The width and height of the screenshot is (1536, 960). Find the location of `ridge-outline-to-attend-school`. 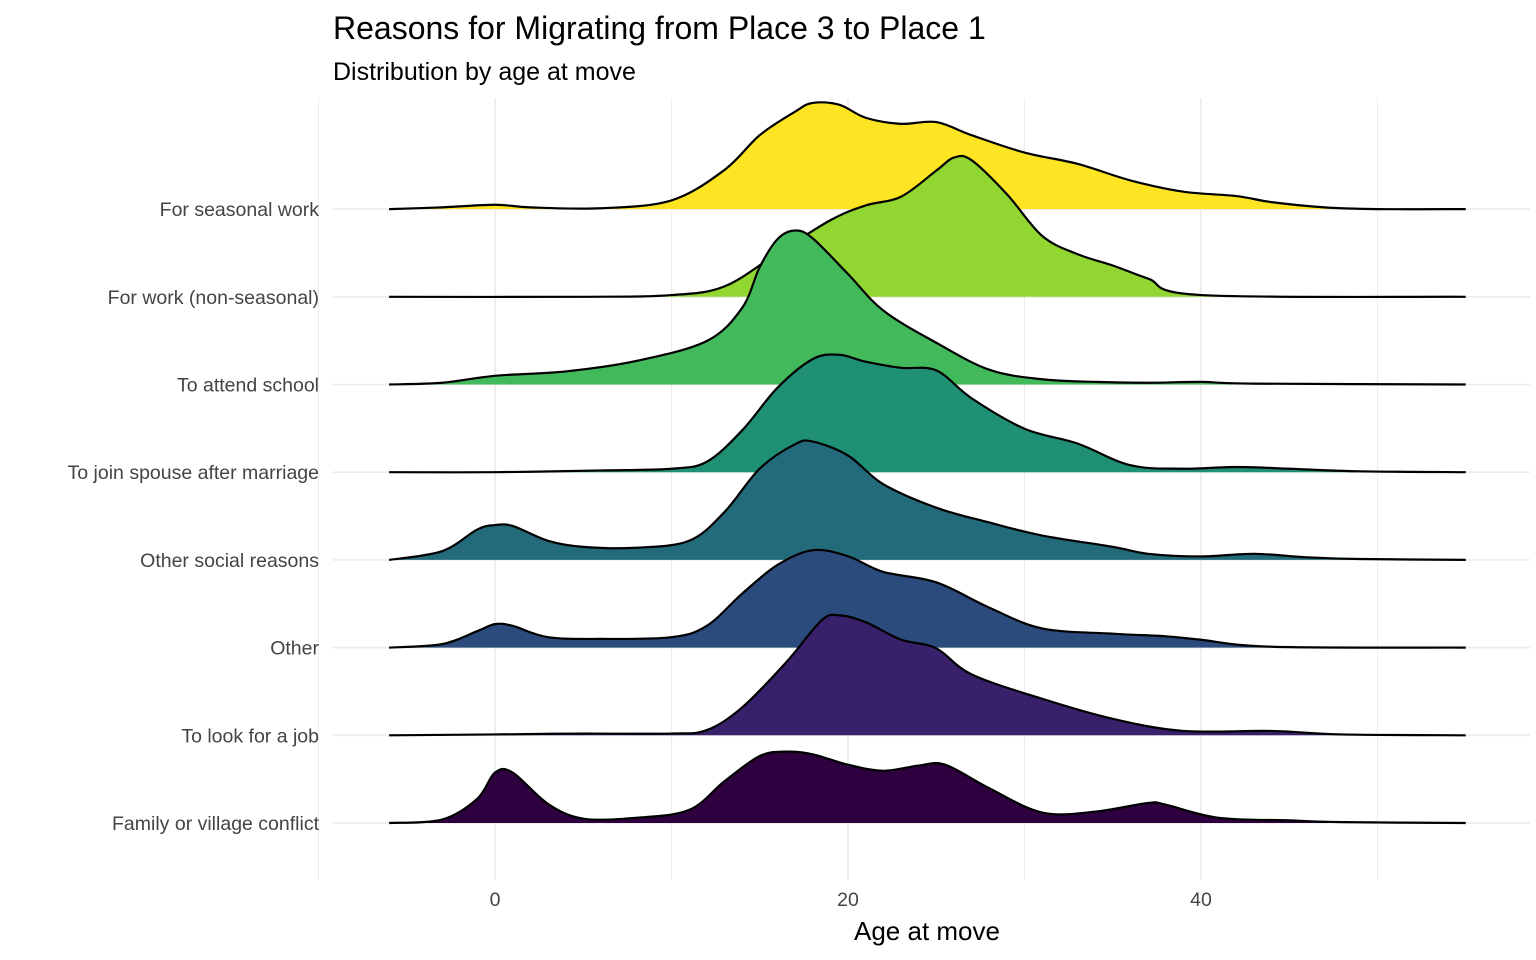

ridge-outline-to-attend-school is located at coordinates (927, 307).